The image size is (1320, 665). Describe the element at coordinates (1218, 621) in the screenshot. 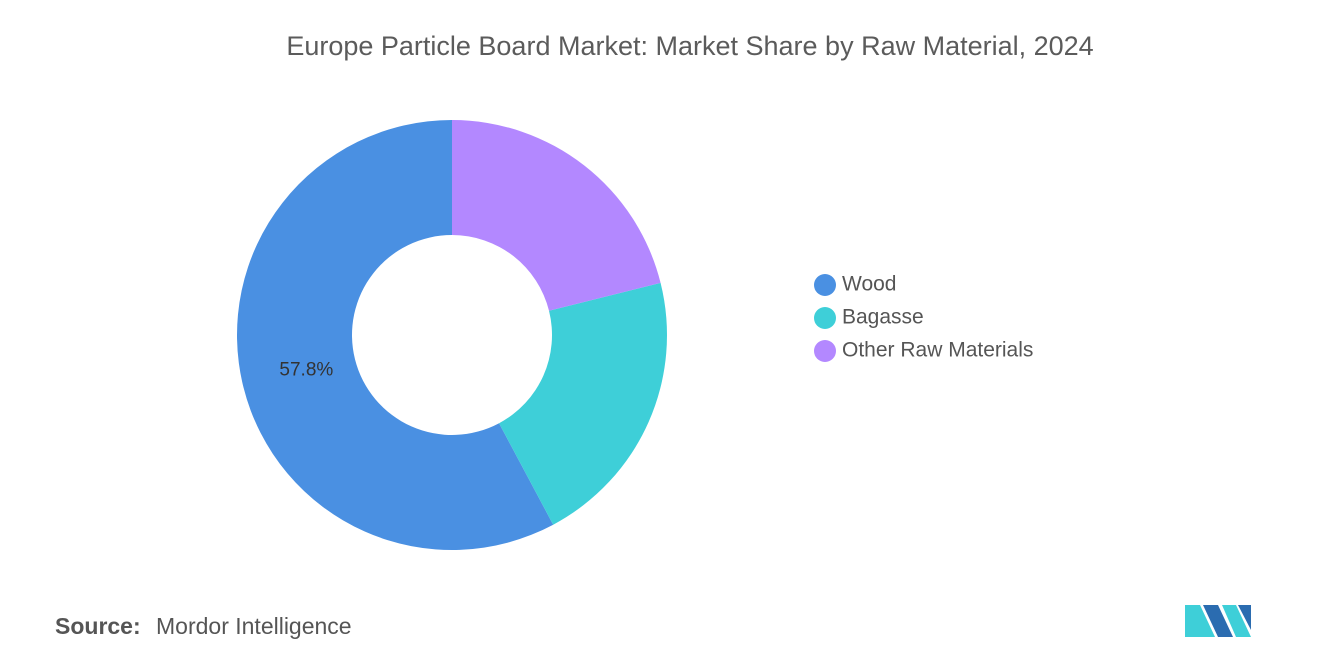

I see `logo` at that location.